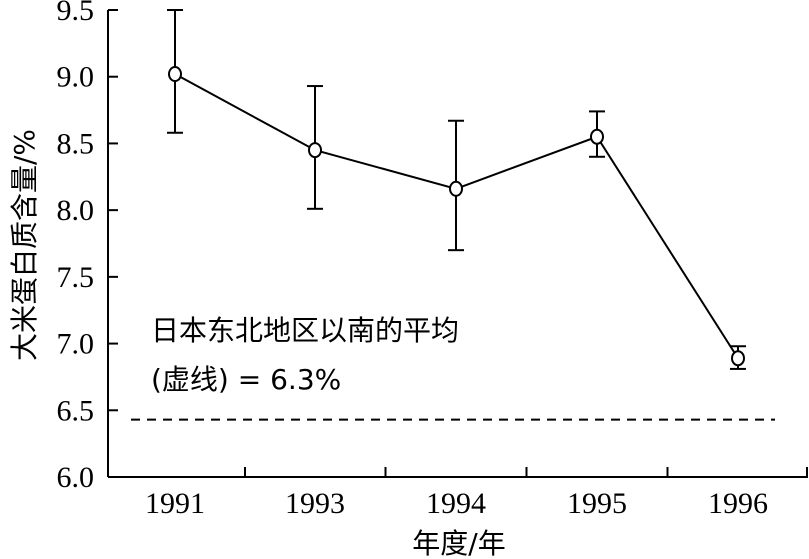  Describe the element at coordinates (76, 277) in the screenshot. I see `y-tick-label: 7.5` at that location.